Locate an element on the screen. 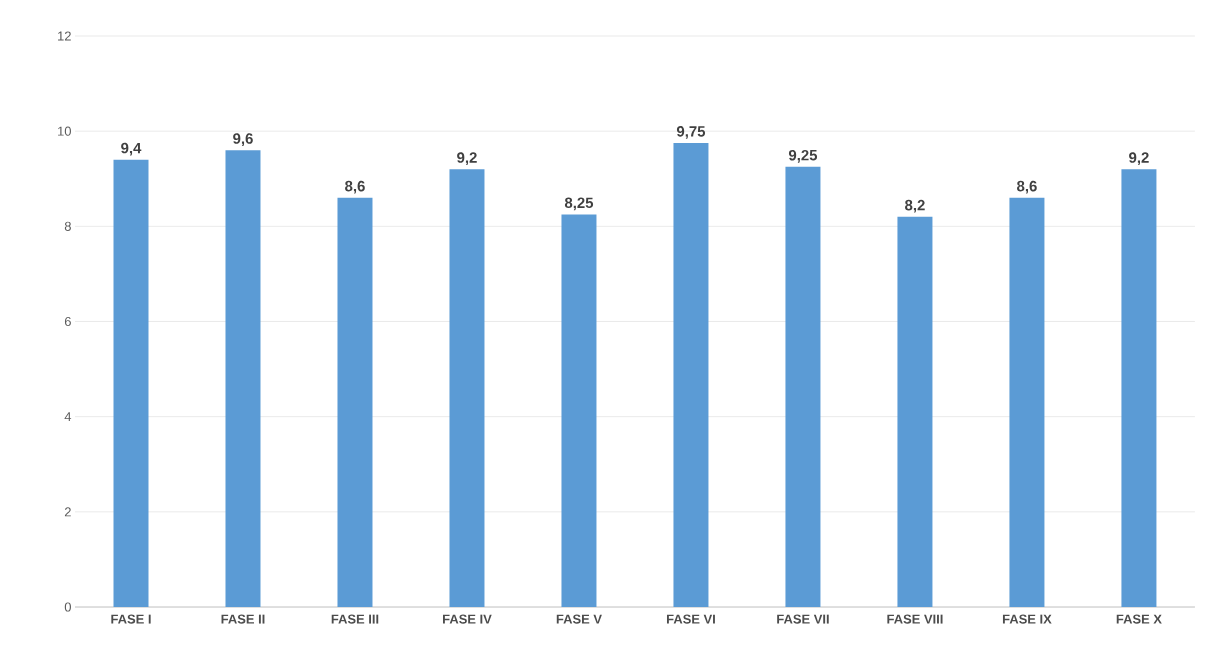  x-tick-label: FASE VI is located at coordinates (690, 619).